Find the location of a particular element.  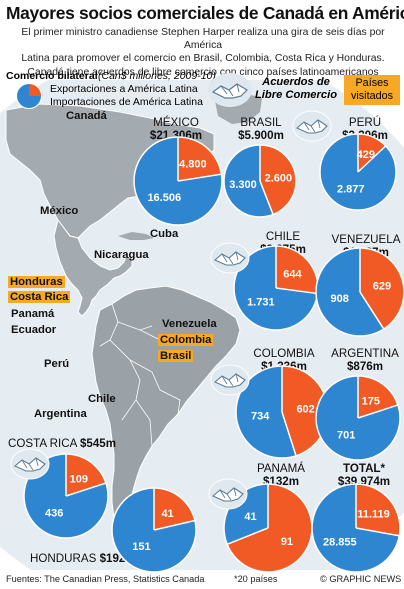

label-canada: Canadá is located at coordinates (86, 116).